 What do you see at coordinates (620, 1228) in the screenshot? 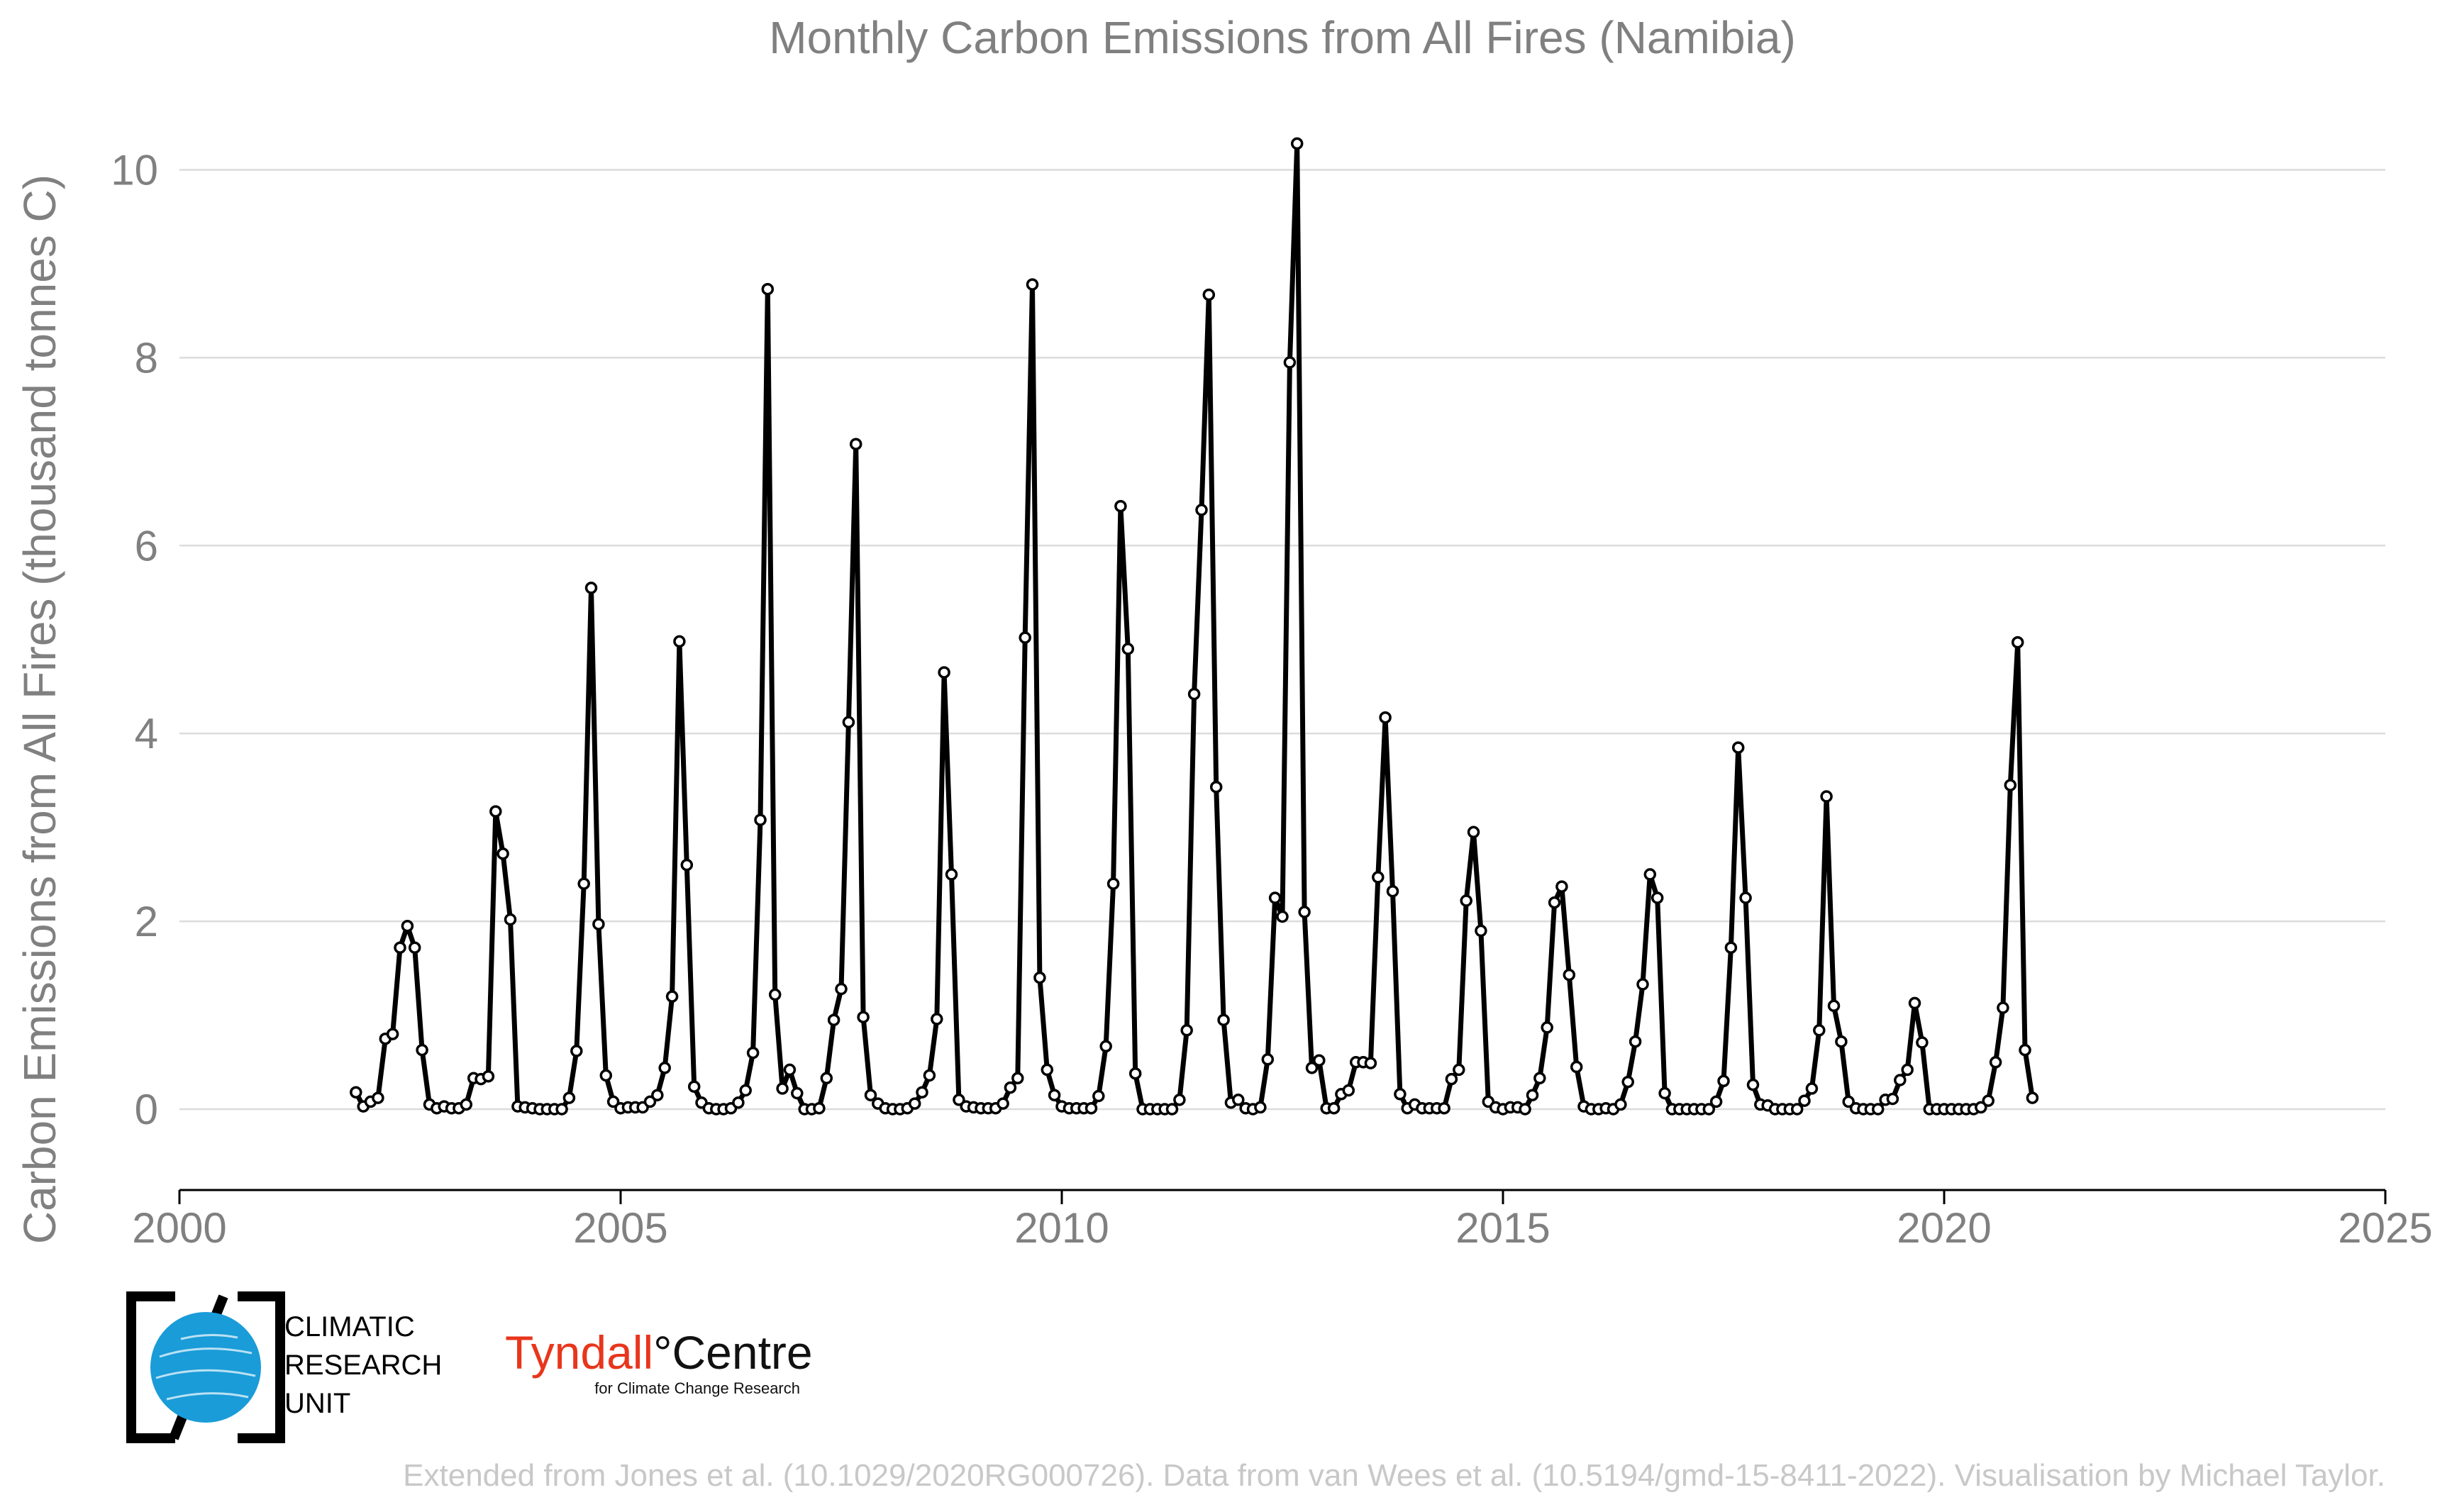
I see `x-tick-label: 2005` at bounding box center [620, 1228].